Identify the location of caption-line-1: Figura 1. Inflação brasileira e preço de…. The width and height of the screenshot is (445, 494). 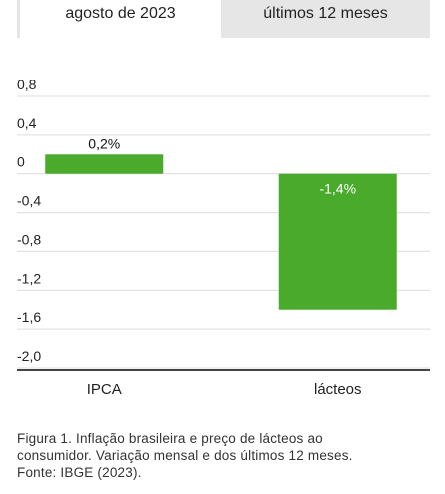
(170, 438).